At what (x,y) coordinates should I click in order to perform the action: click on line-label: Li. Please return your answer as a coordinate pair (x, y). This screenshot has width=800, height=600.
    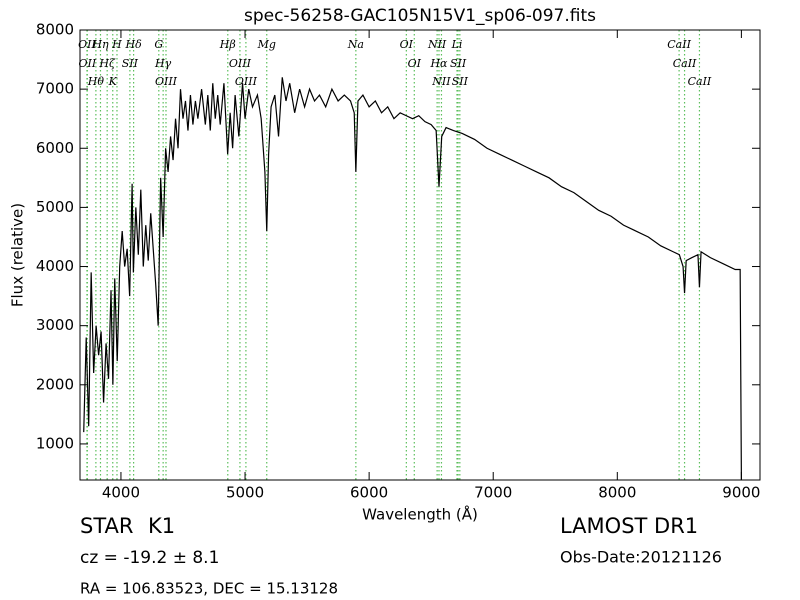
    Looking at the image, I should click on (457, 44).